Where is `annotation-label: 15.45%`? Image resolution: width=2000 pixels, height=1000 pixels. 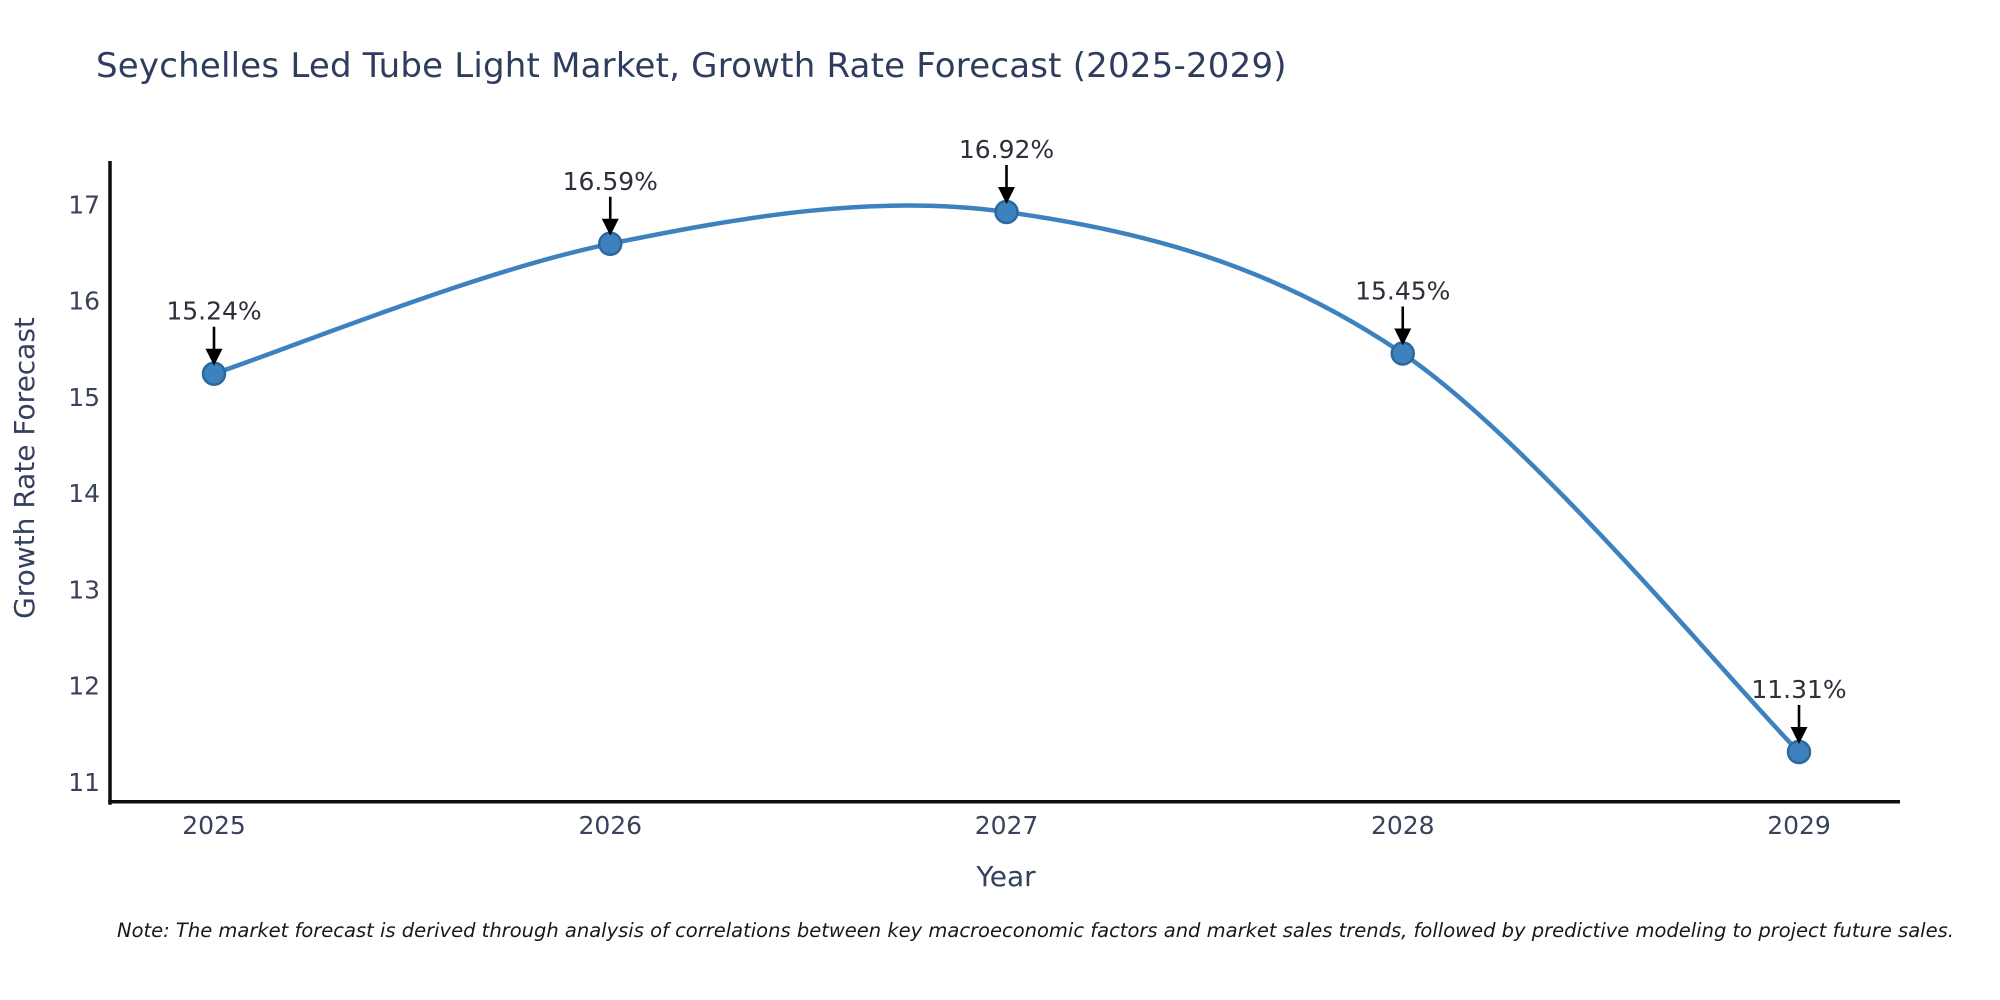 annotation-label: 15.45% is located at coordinates (1402, 291).